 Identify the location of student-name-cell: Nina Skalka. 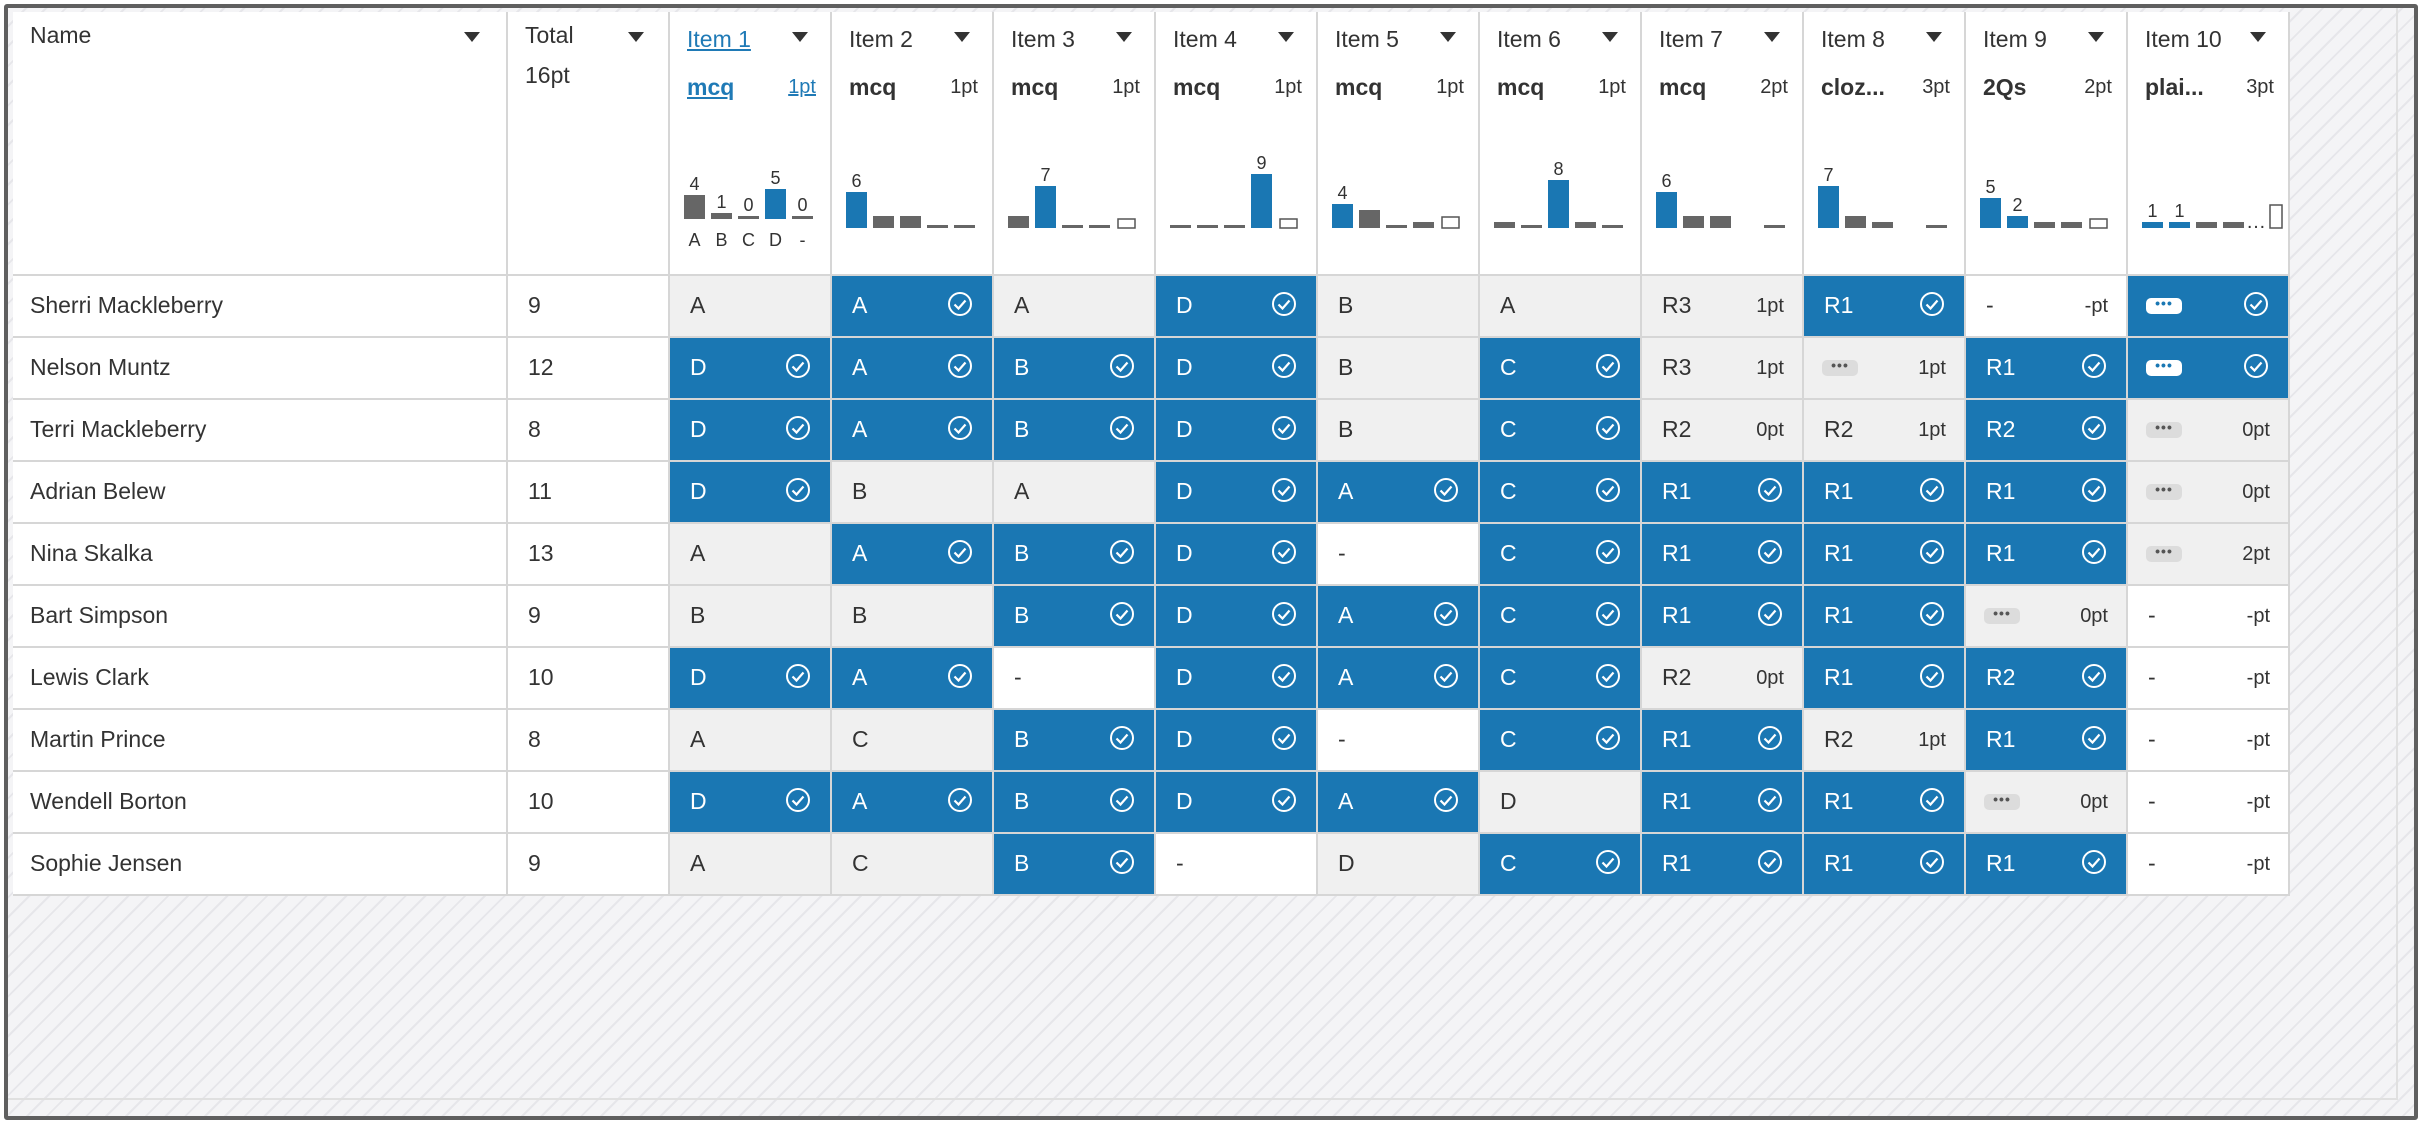
(259, 554).